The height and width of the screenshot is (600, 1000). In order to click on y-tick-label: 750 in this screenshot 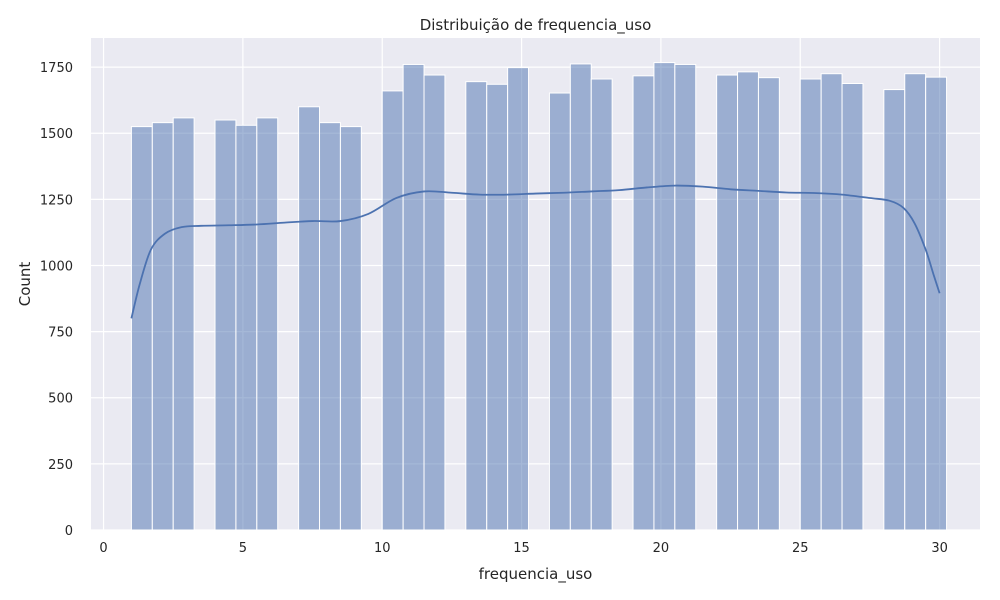, I will do `click(60, 333)`.